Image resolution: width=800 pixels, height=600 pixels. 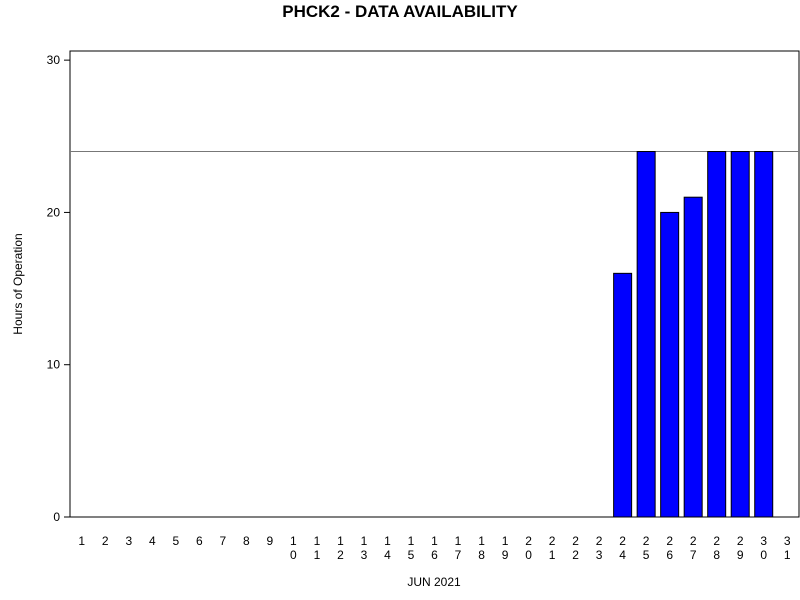 What do you see at coordinates (434, 582) in the screenshot?
I see `x-axis-label: JUN 2021` at bounding box center [434, 582].